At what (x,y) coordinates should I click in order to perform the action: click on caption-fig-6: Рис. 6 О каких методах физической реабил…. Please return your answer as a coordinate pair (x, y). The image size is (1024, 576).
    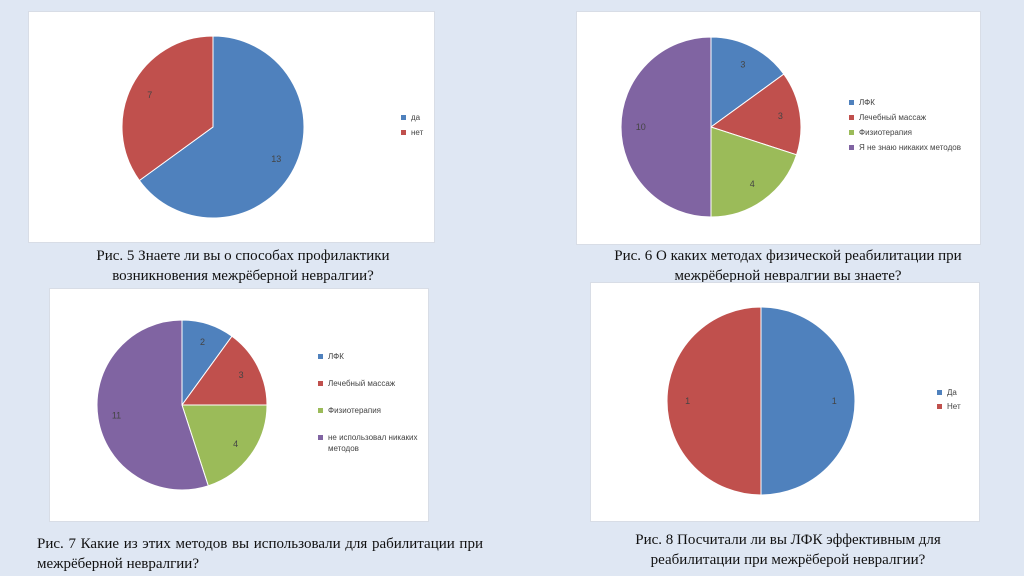
    Looking at the image, I should click on (788, 266).